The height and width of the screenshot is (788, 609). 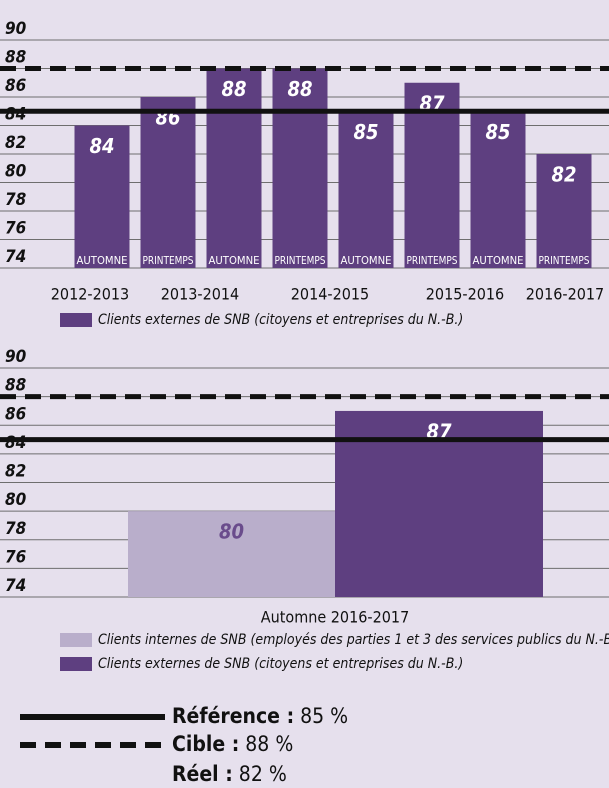 I want to click on legend-label: Réel :, so click(x=202, y=774).